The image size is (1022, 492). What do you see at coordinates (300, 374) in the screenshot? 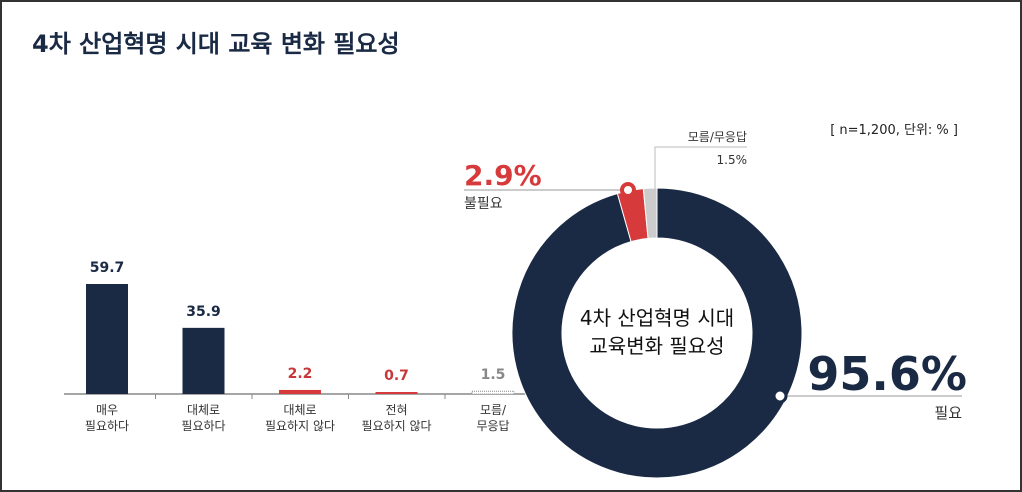
I see `bar-value-label: 2.2` at bounding box center [300, 374].